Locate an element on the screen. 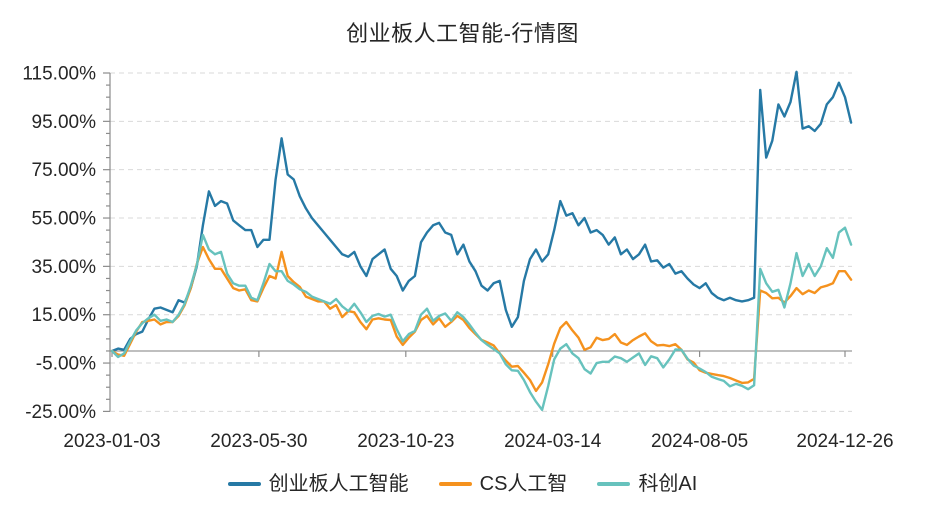  x-axis-label: 2024-12-26 is located at coordinates (844, 441).